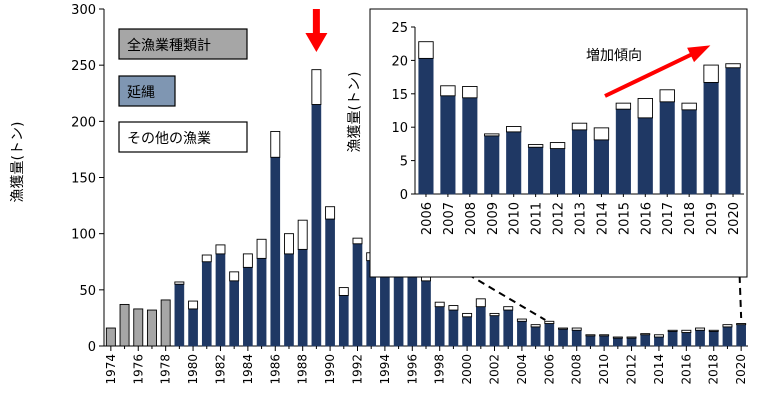  Describe the element at coordinates (330, 369) in the screenshot. I see `main-x-tick-label: 1990` at that location.